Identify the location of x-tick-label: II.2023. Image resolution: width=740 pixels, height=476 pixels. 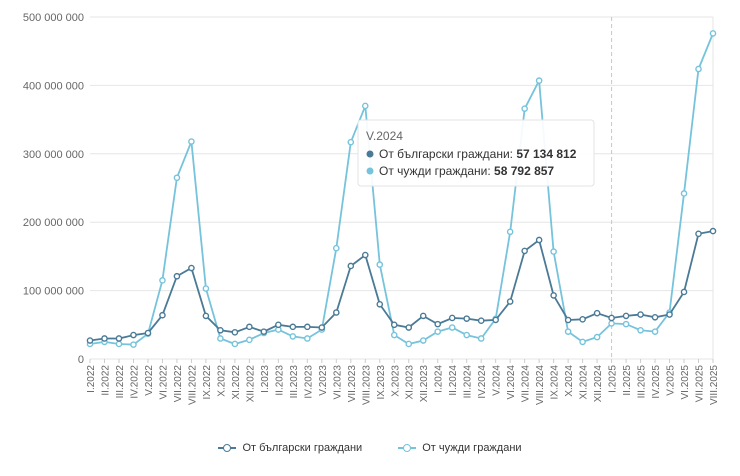
(279, 380).